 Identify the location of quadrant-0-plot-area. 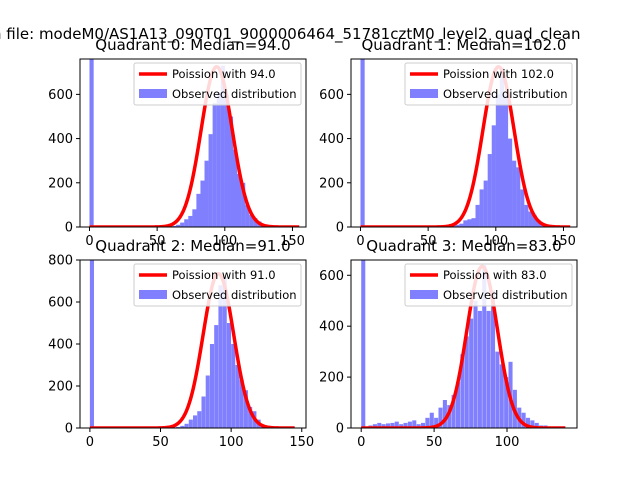
(194, 143).